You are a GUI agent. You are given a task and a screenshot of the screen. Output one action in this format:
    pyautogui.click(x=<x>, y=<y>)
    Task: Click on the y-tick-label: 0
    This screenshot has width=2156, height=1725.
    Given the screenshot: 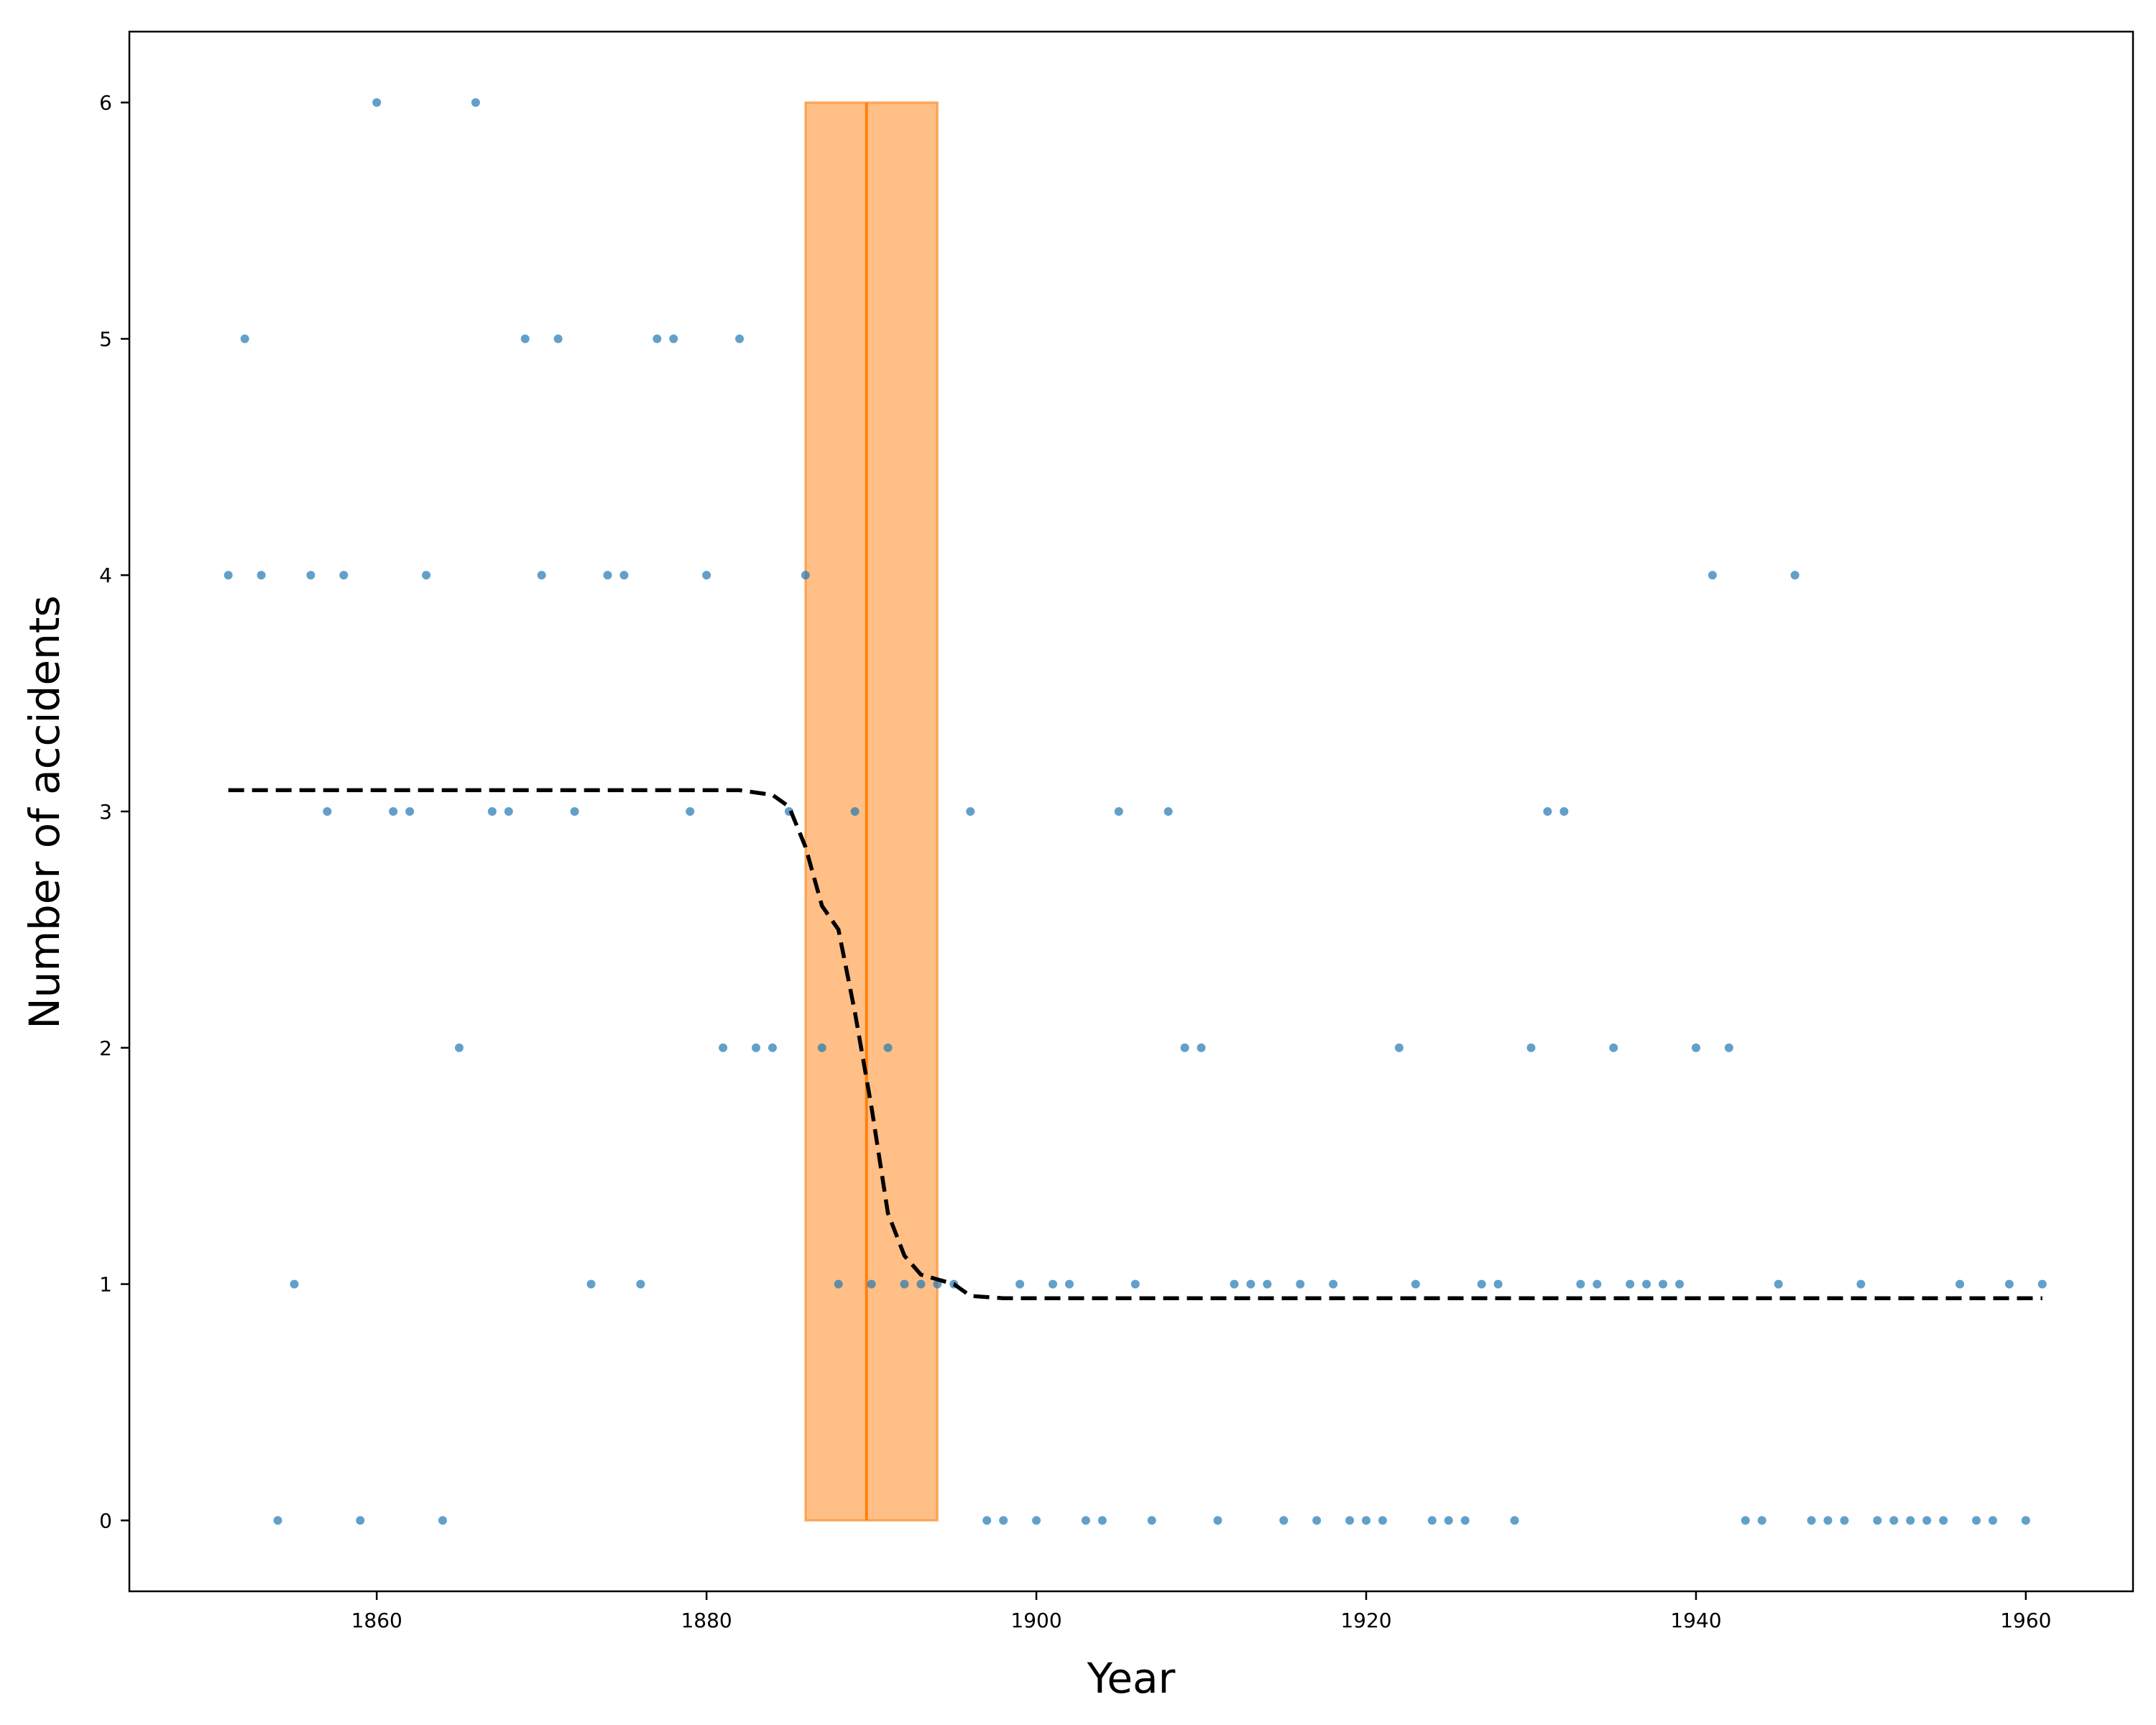 What is the action you would take?
    pyautogui.click(x=106, y=1520)
    